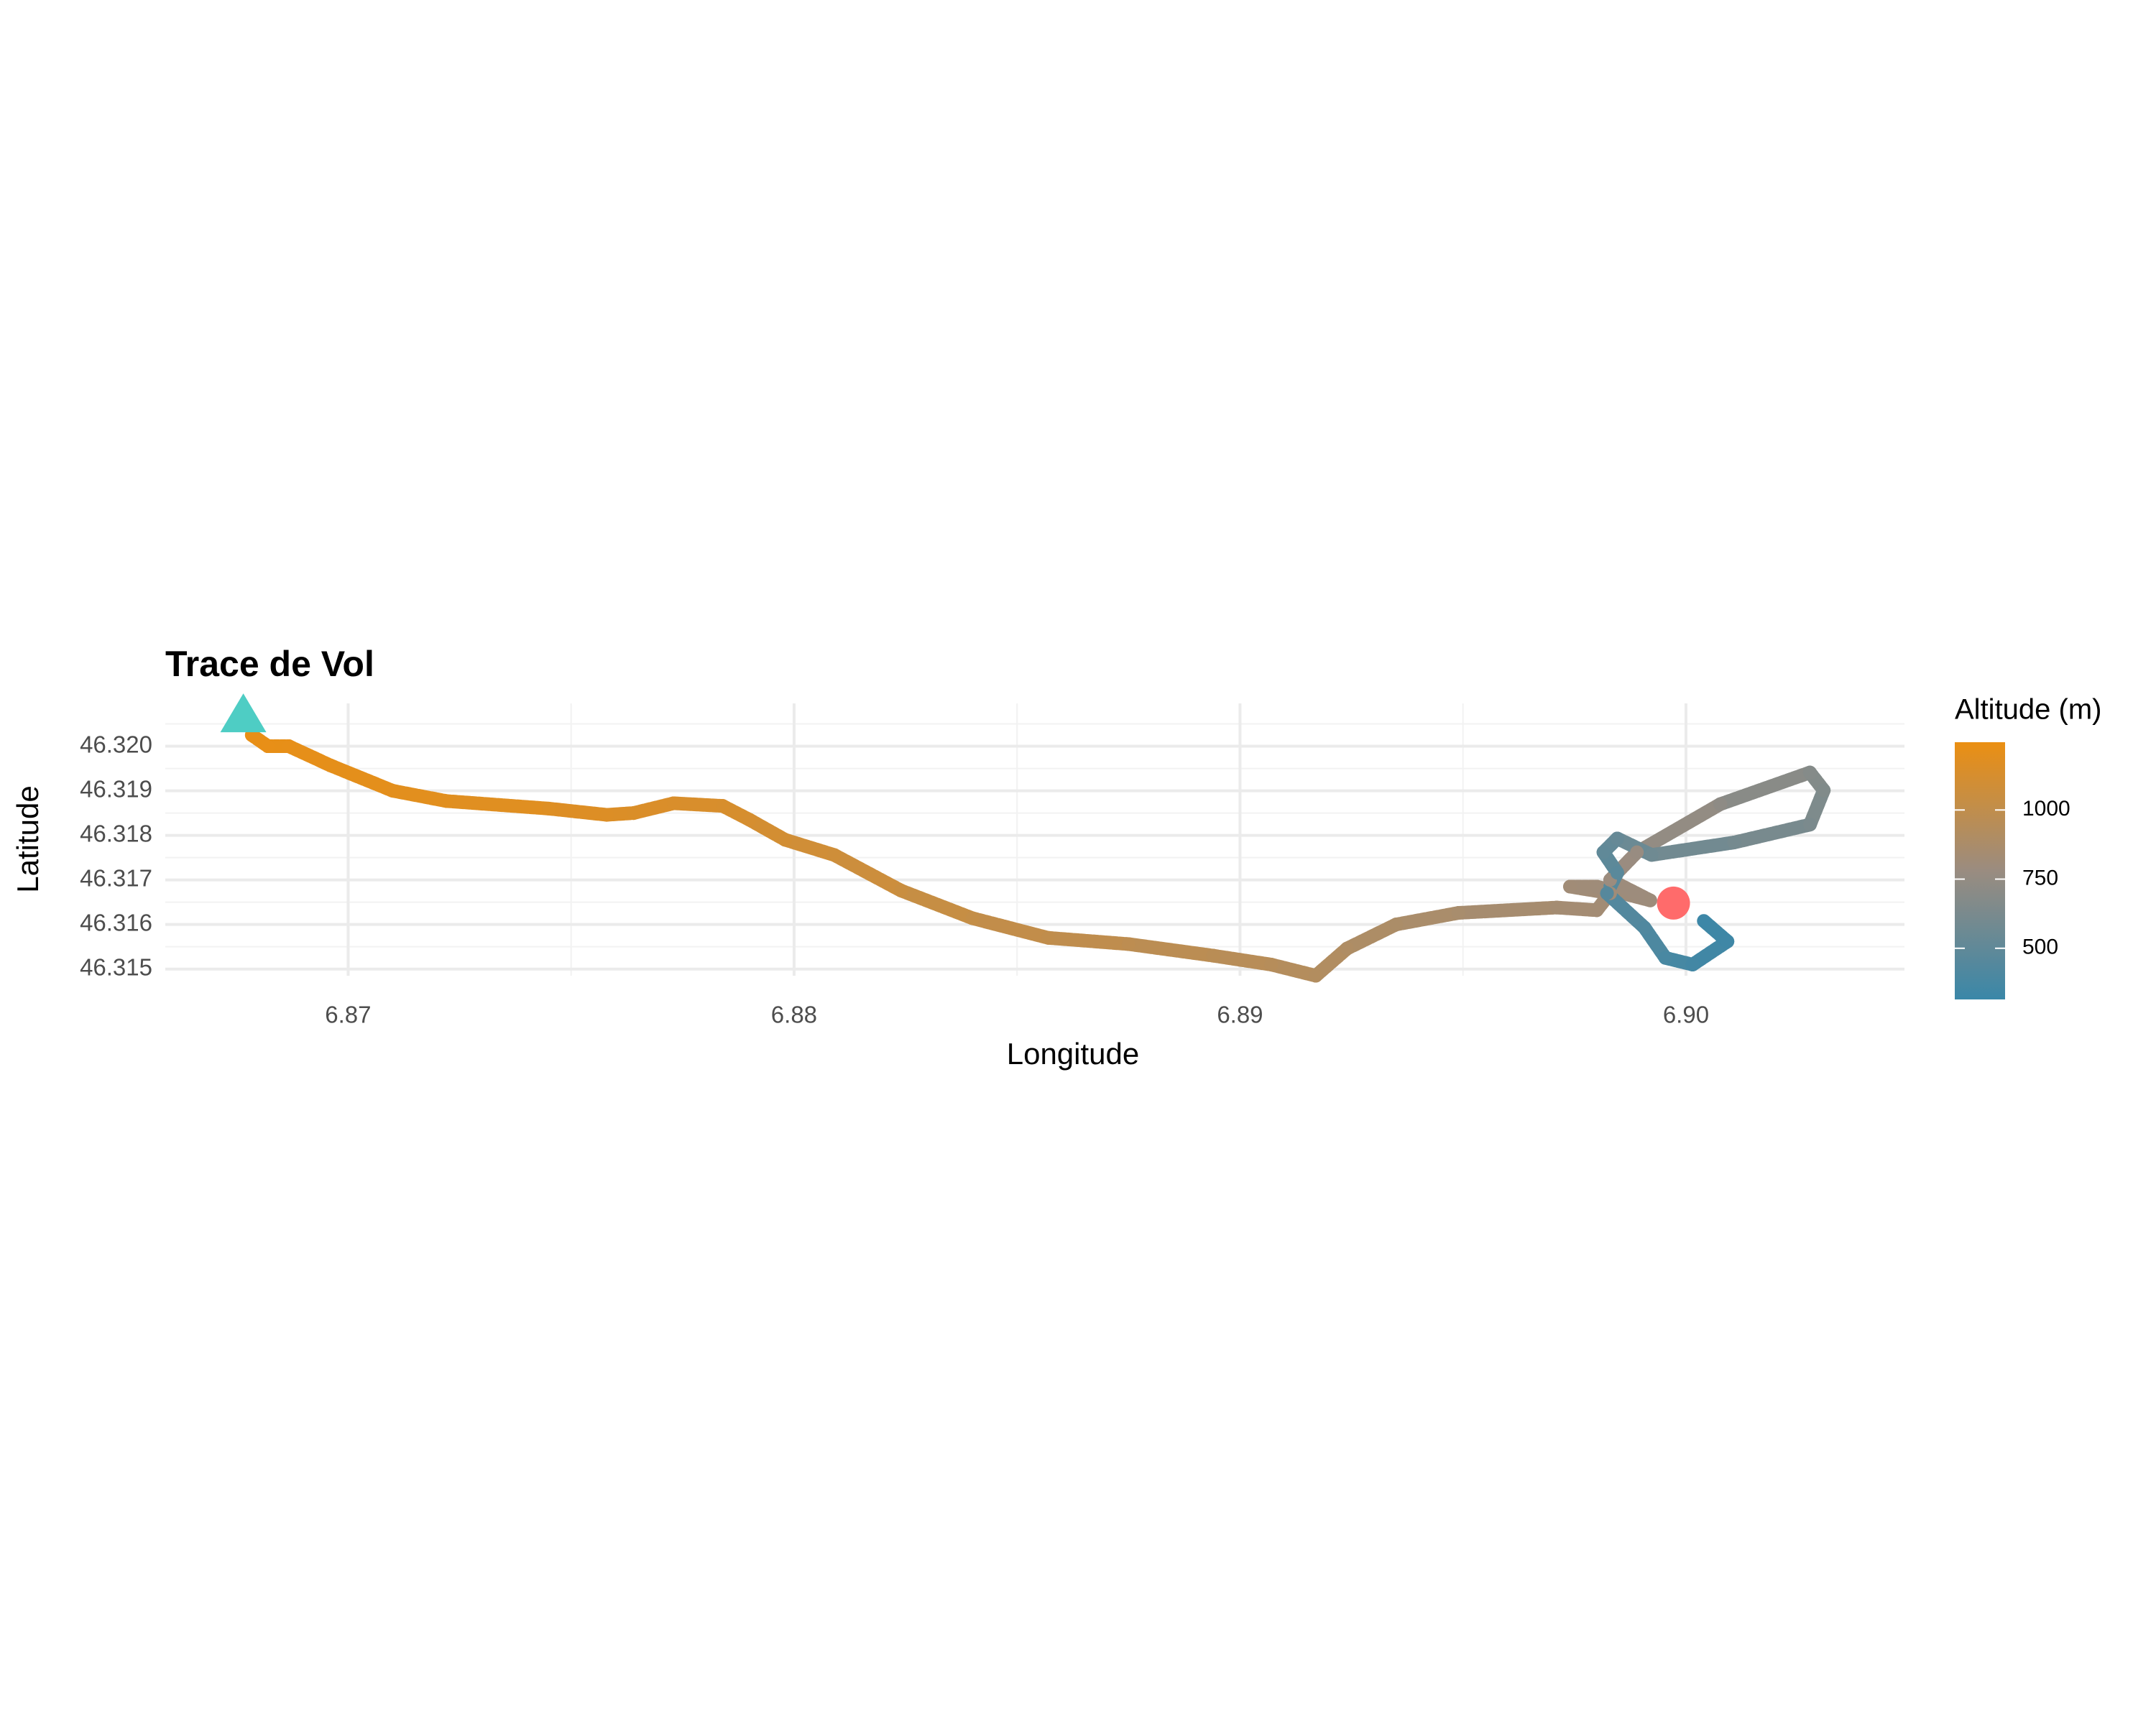 Image resolution: width=2156 pixels, height=1728 pixels. I want to click on x-tick-label: 6.87, so click(348, 1015).